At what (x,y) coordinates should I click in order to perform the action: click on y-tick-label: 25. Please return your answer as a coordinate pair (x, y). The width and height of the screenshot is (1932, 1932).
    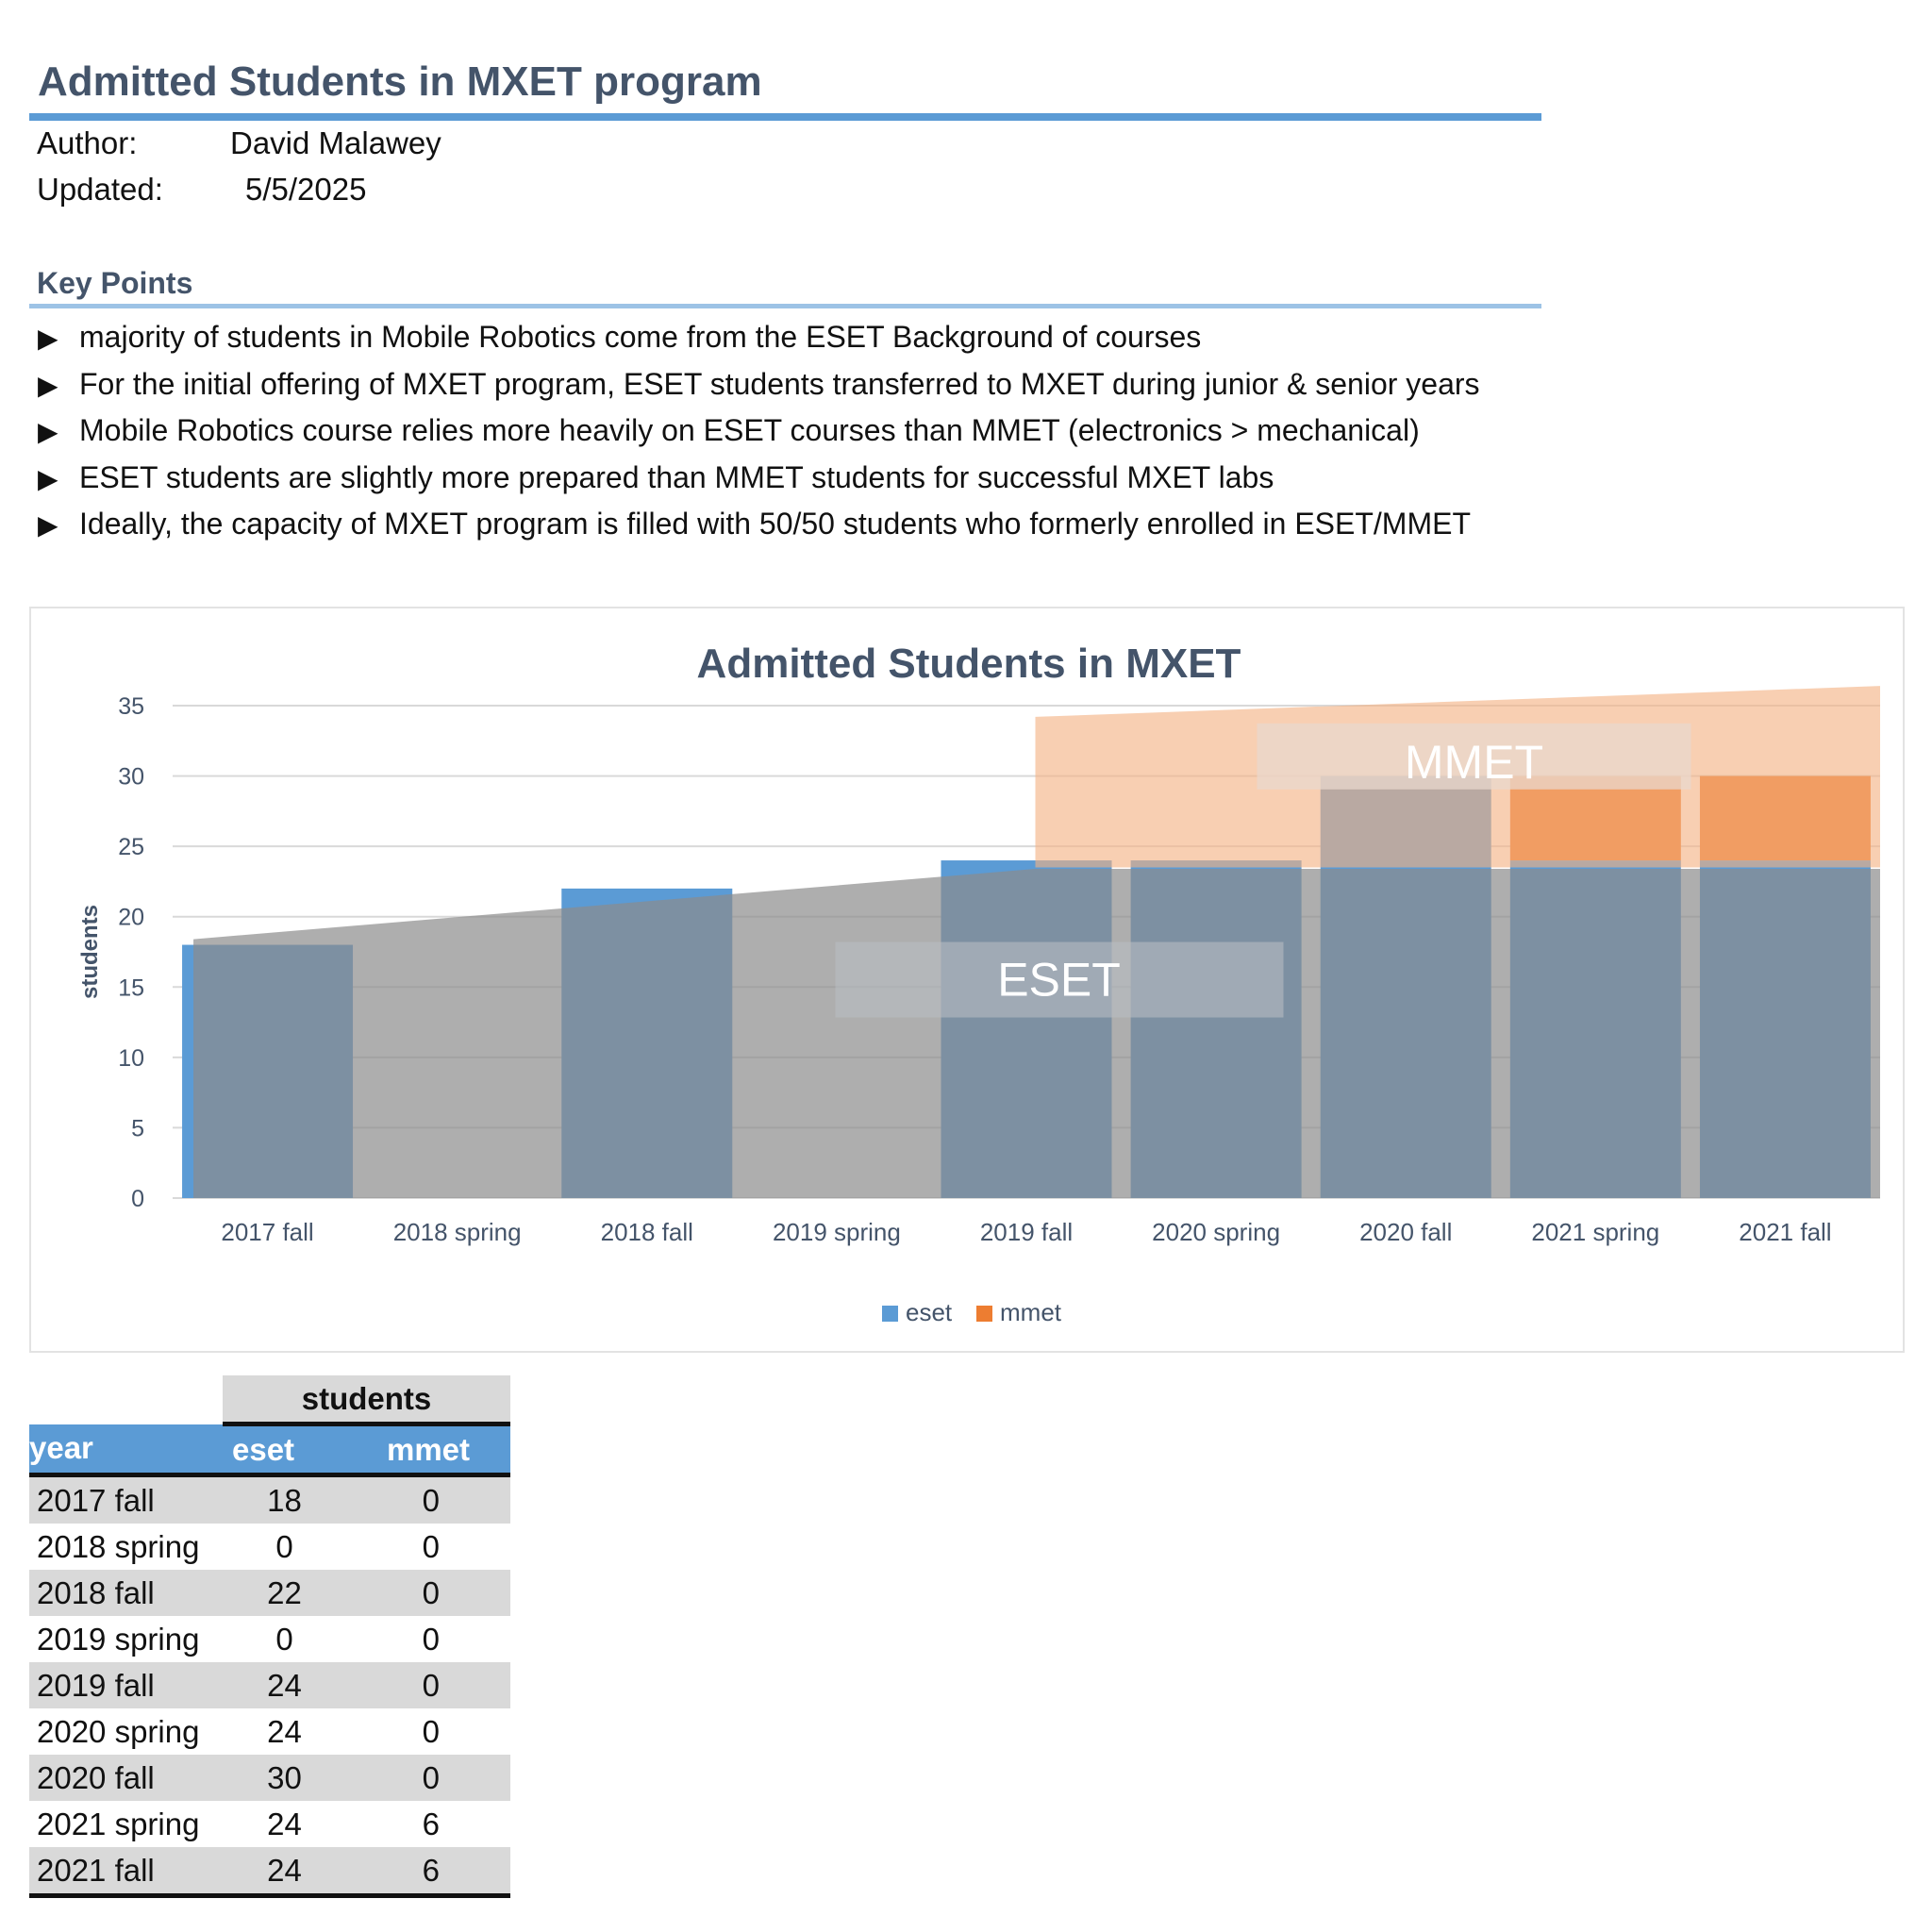
    Looking at the image, I should click on (131, 847).